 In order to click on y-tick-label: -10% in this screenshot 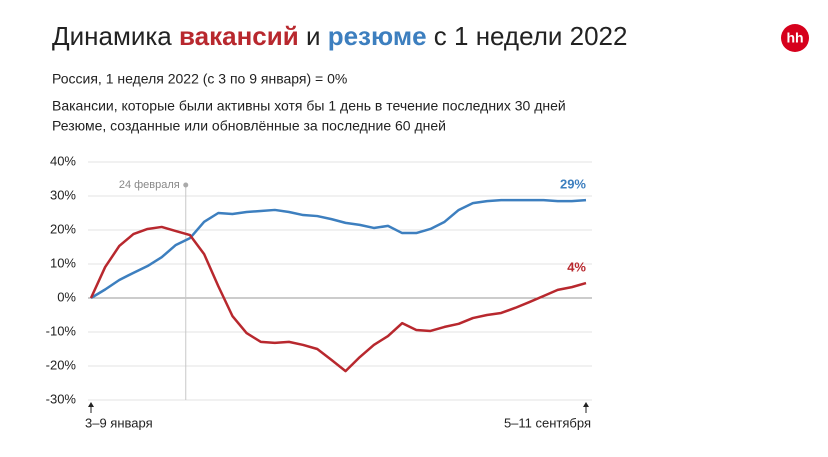, I will do `click(61, 330)`.